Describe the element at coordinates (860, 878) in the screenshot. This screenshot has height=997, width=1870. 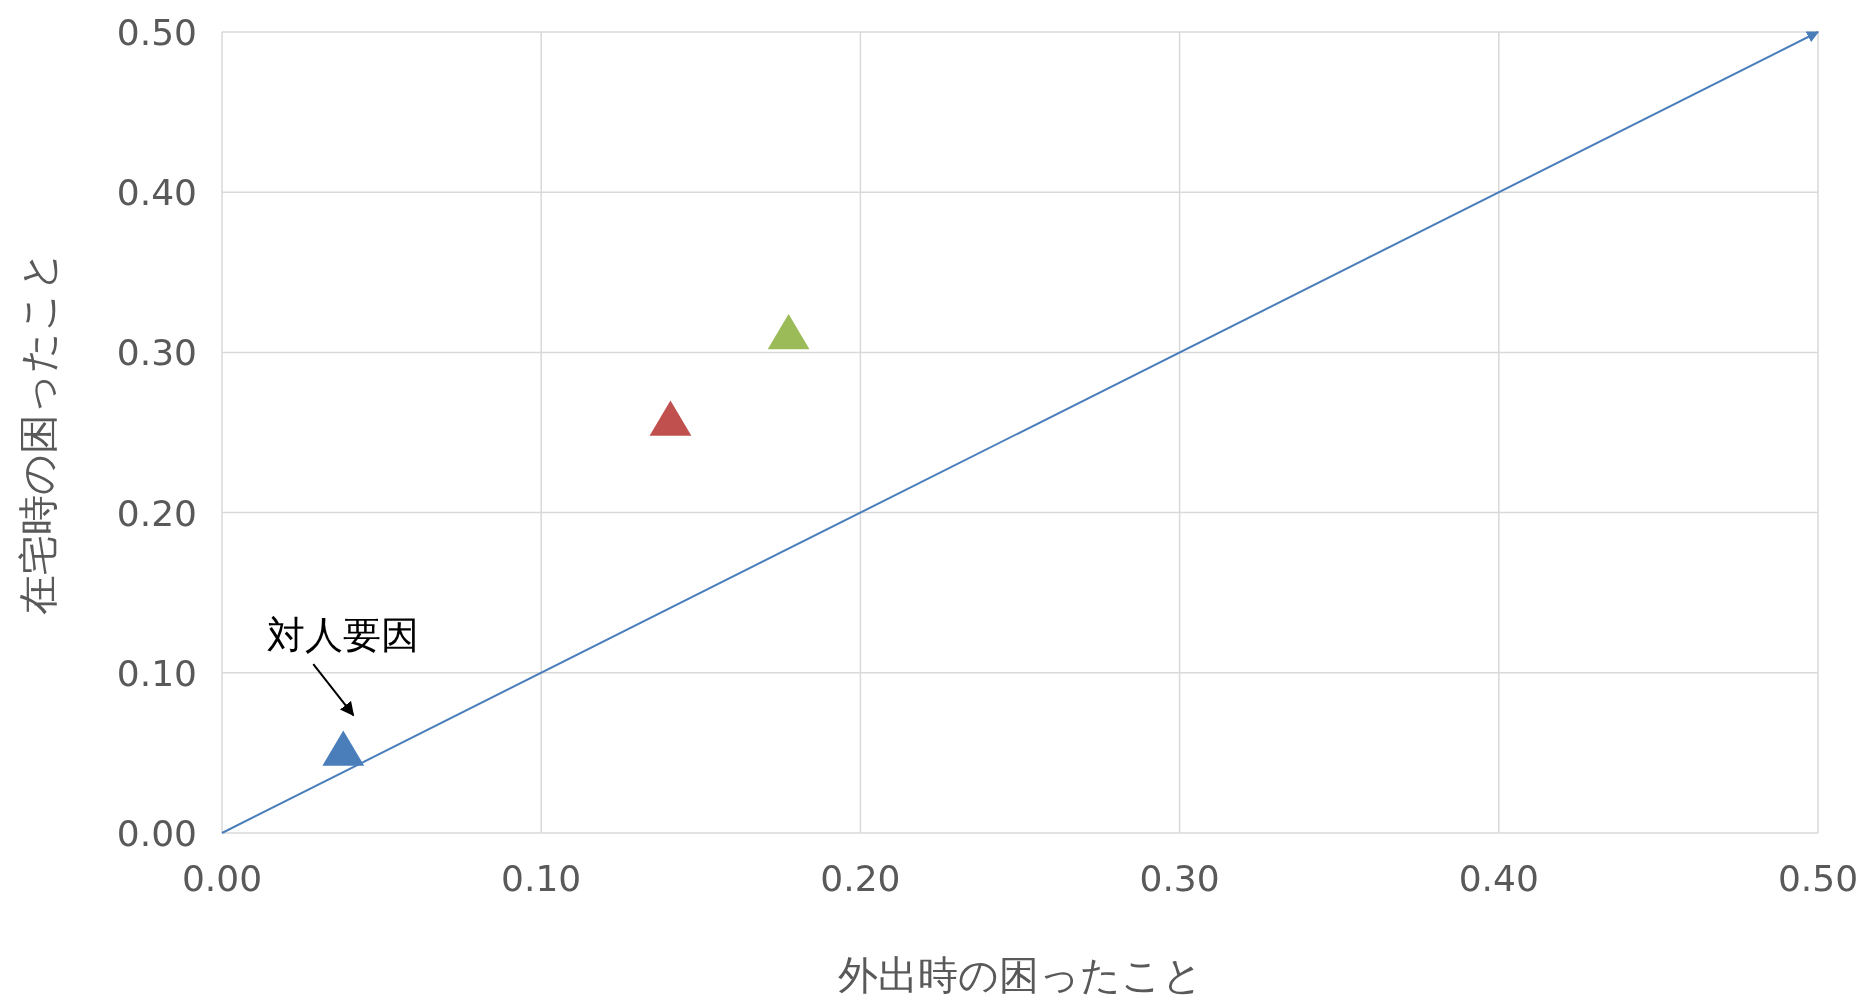
I see `x-tick-label: 0.20` at that location.